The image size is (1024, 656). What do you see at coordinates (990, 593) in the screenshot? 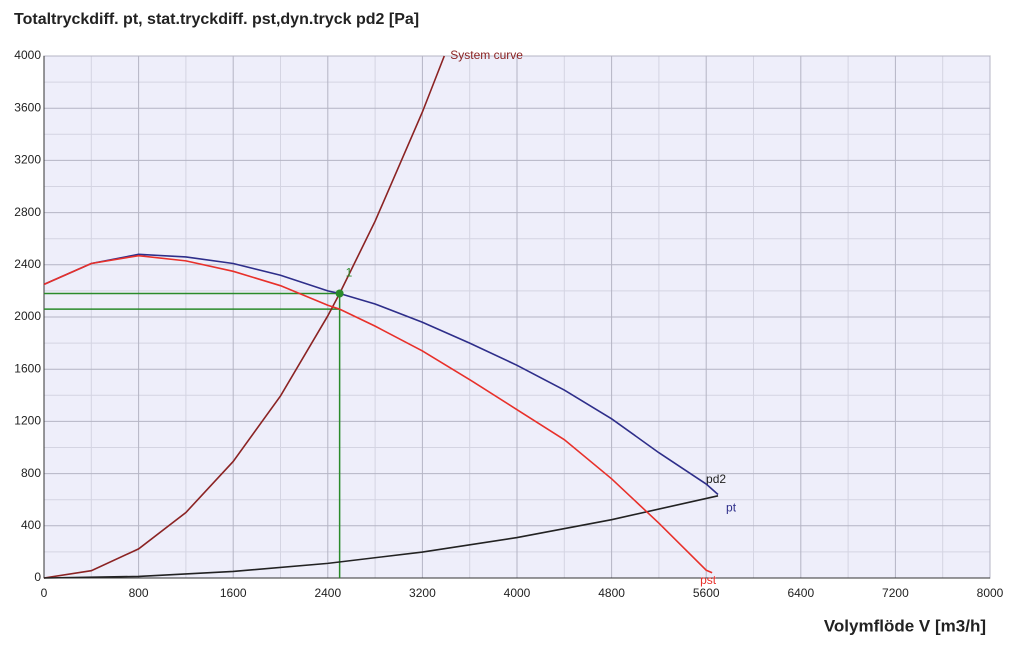
I see `x-tick-label: 8000` at bounding box center [990, 593].